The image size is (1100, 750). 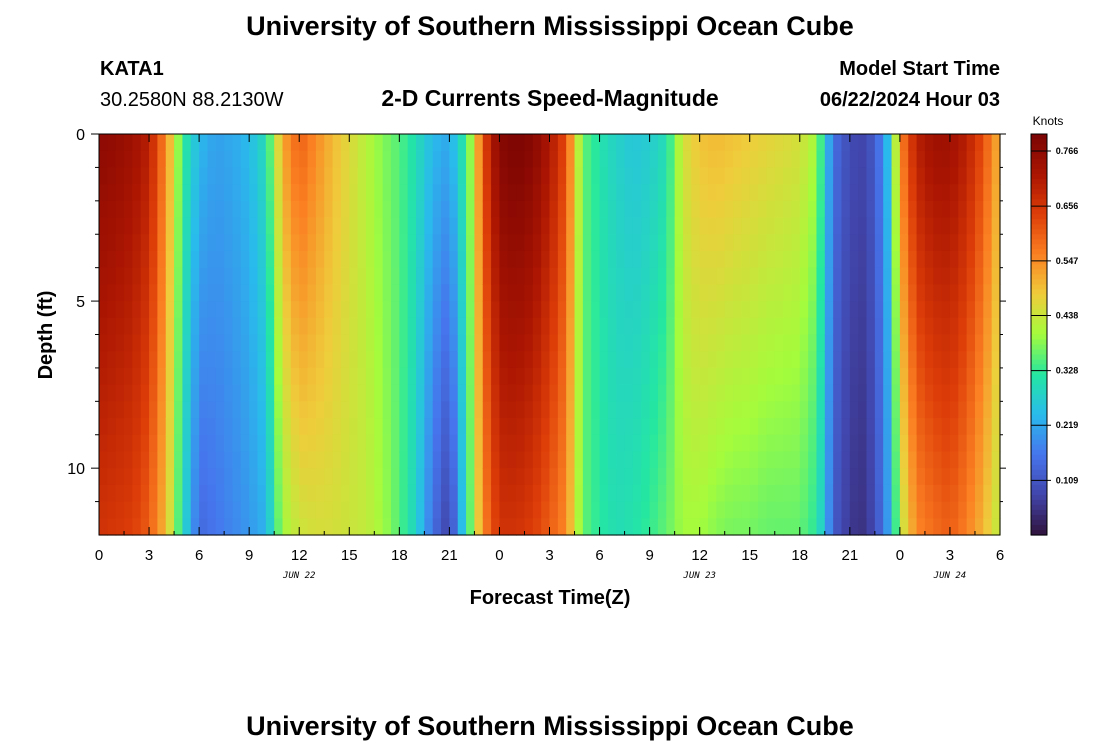 What do you see at coordinates (749, 555) in the screenshot?
I see `x-tick-label: 15` at bounding box center [749, 555].